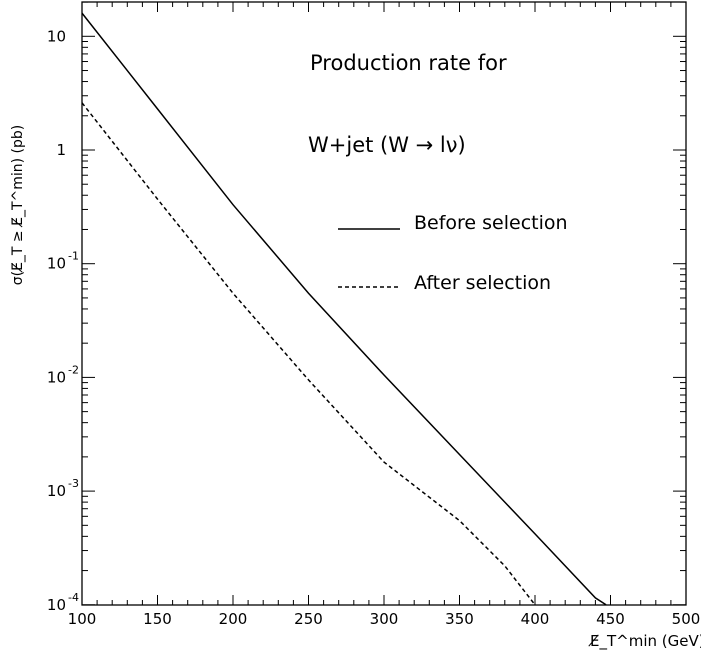  What do you see at coordinates (18, 205) in the screenshot?
I see `y-axis-label: σ(E̸_T ≥ E̸_T^min) (pb)` at bounding box center [18, 205].